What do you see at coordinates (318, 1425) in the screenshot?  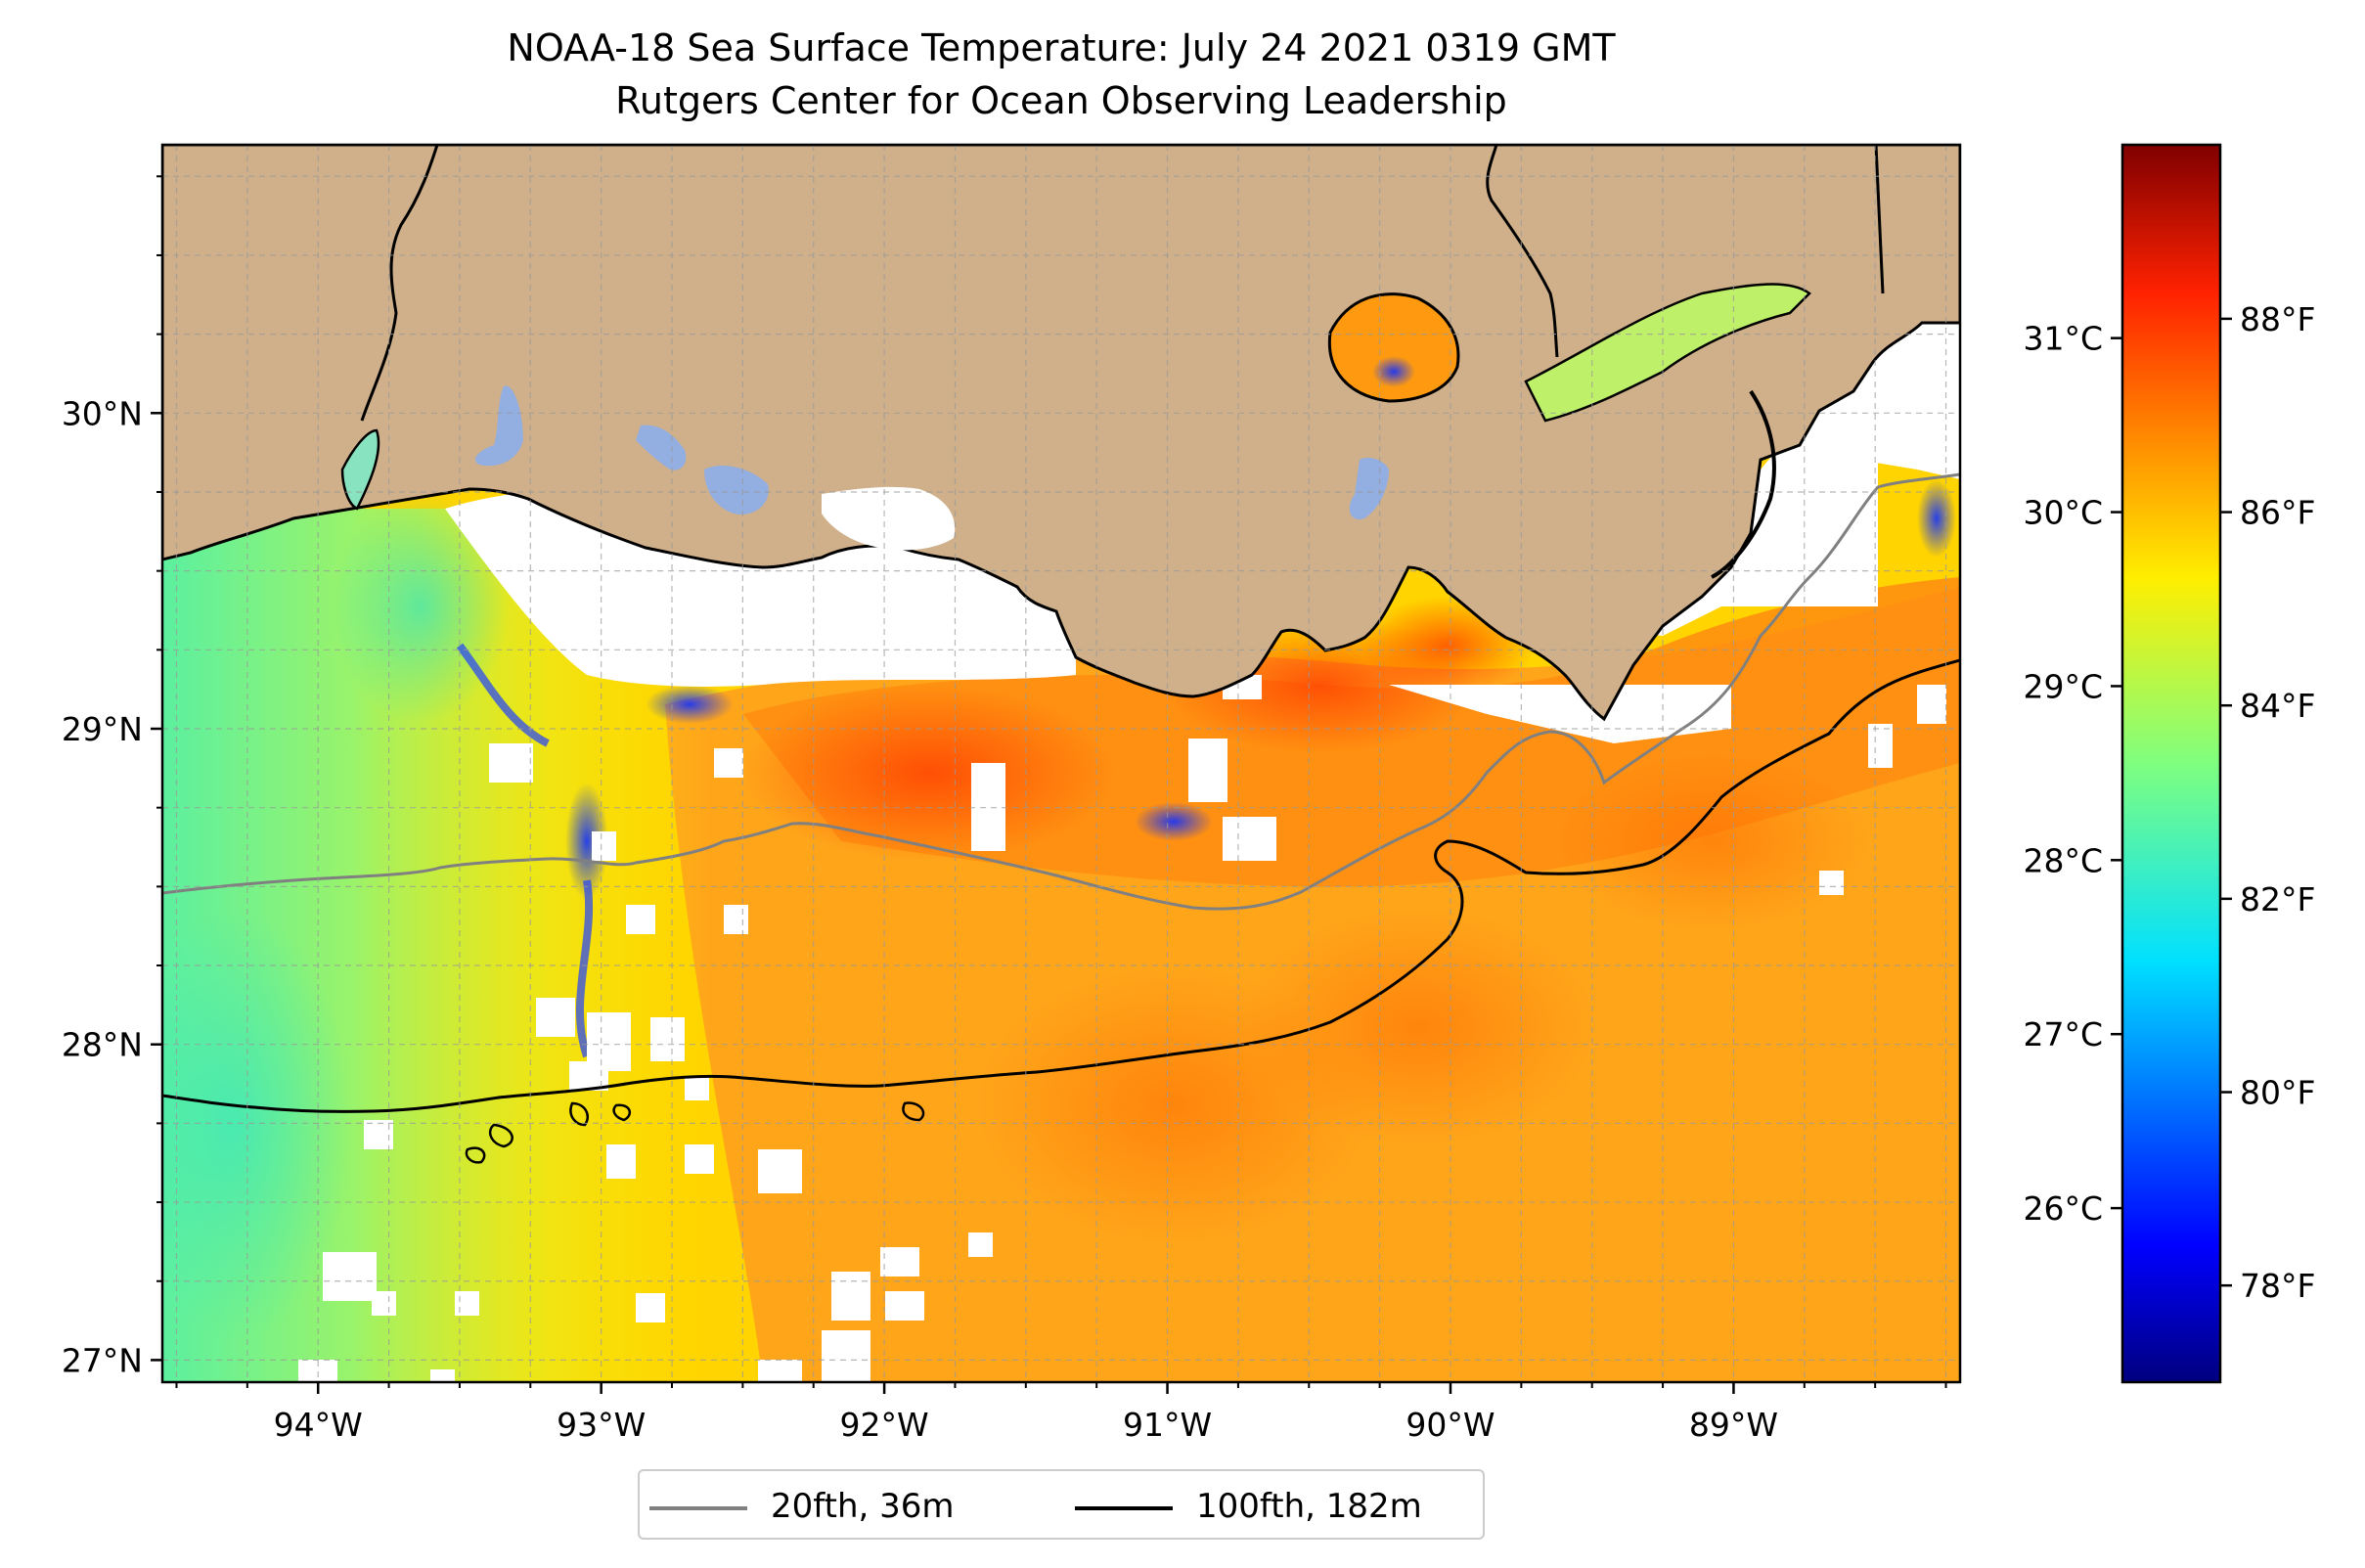 I see `lon-tick-label: 94°W` at bounding box center [318, 1425].